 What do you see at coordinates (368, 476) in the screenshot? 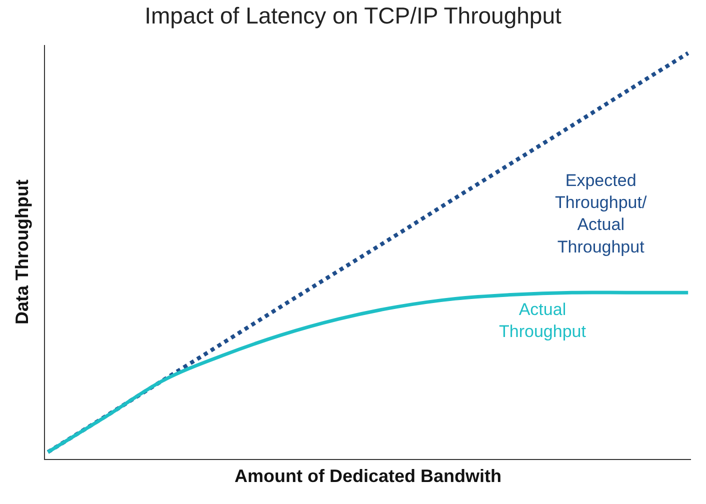
I see `x-axis-title: Amount of Dedicated Bandwith` at bounding box center [368, 476].